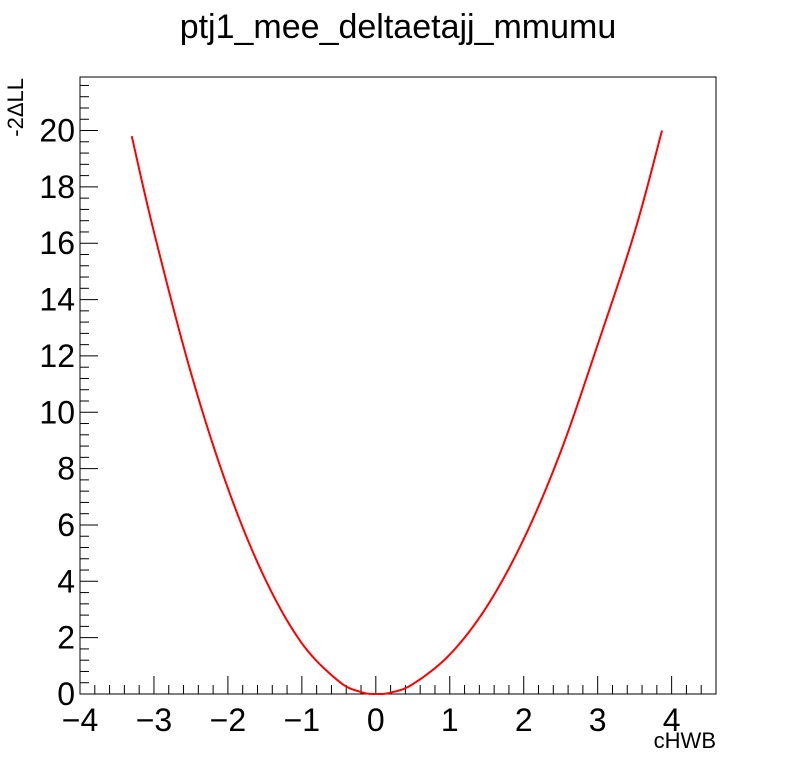  What do you see at coordinates (57, 131) in the screenshot?
I see `y-tick-label: 20` at bounding box center [57, 131].